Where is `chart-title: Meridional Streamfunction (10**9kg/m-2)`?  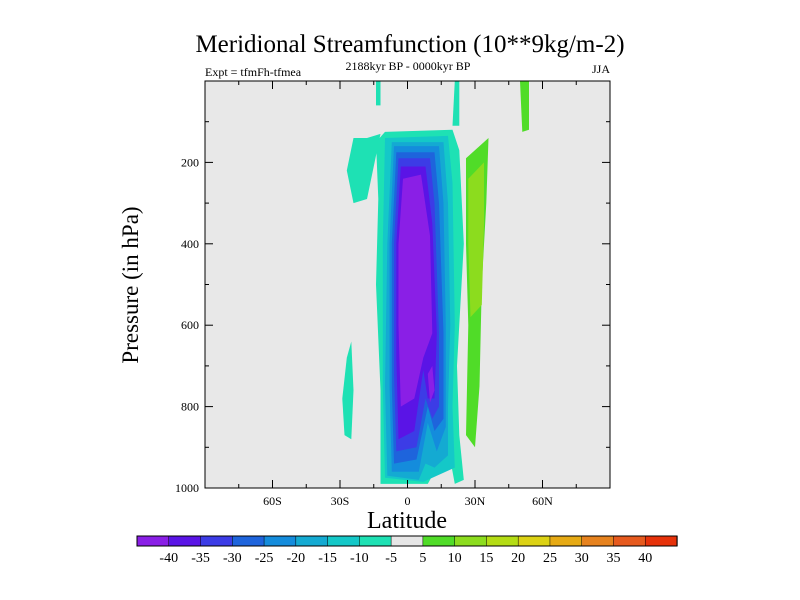 chart-title: Meridional Streamfunction (10**9kg/m-2) is located at coordinates (409, 44).